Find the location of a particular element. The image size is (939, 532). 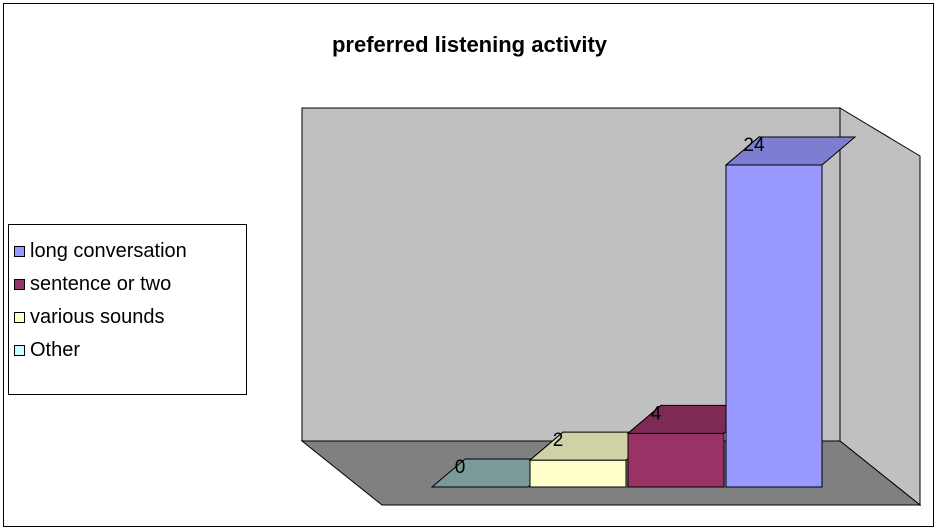

bar-various-sounds is located at coordinates (594, 460).